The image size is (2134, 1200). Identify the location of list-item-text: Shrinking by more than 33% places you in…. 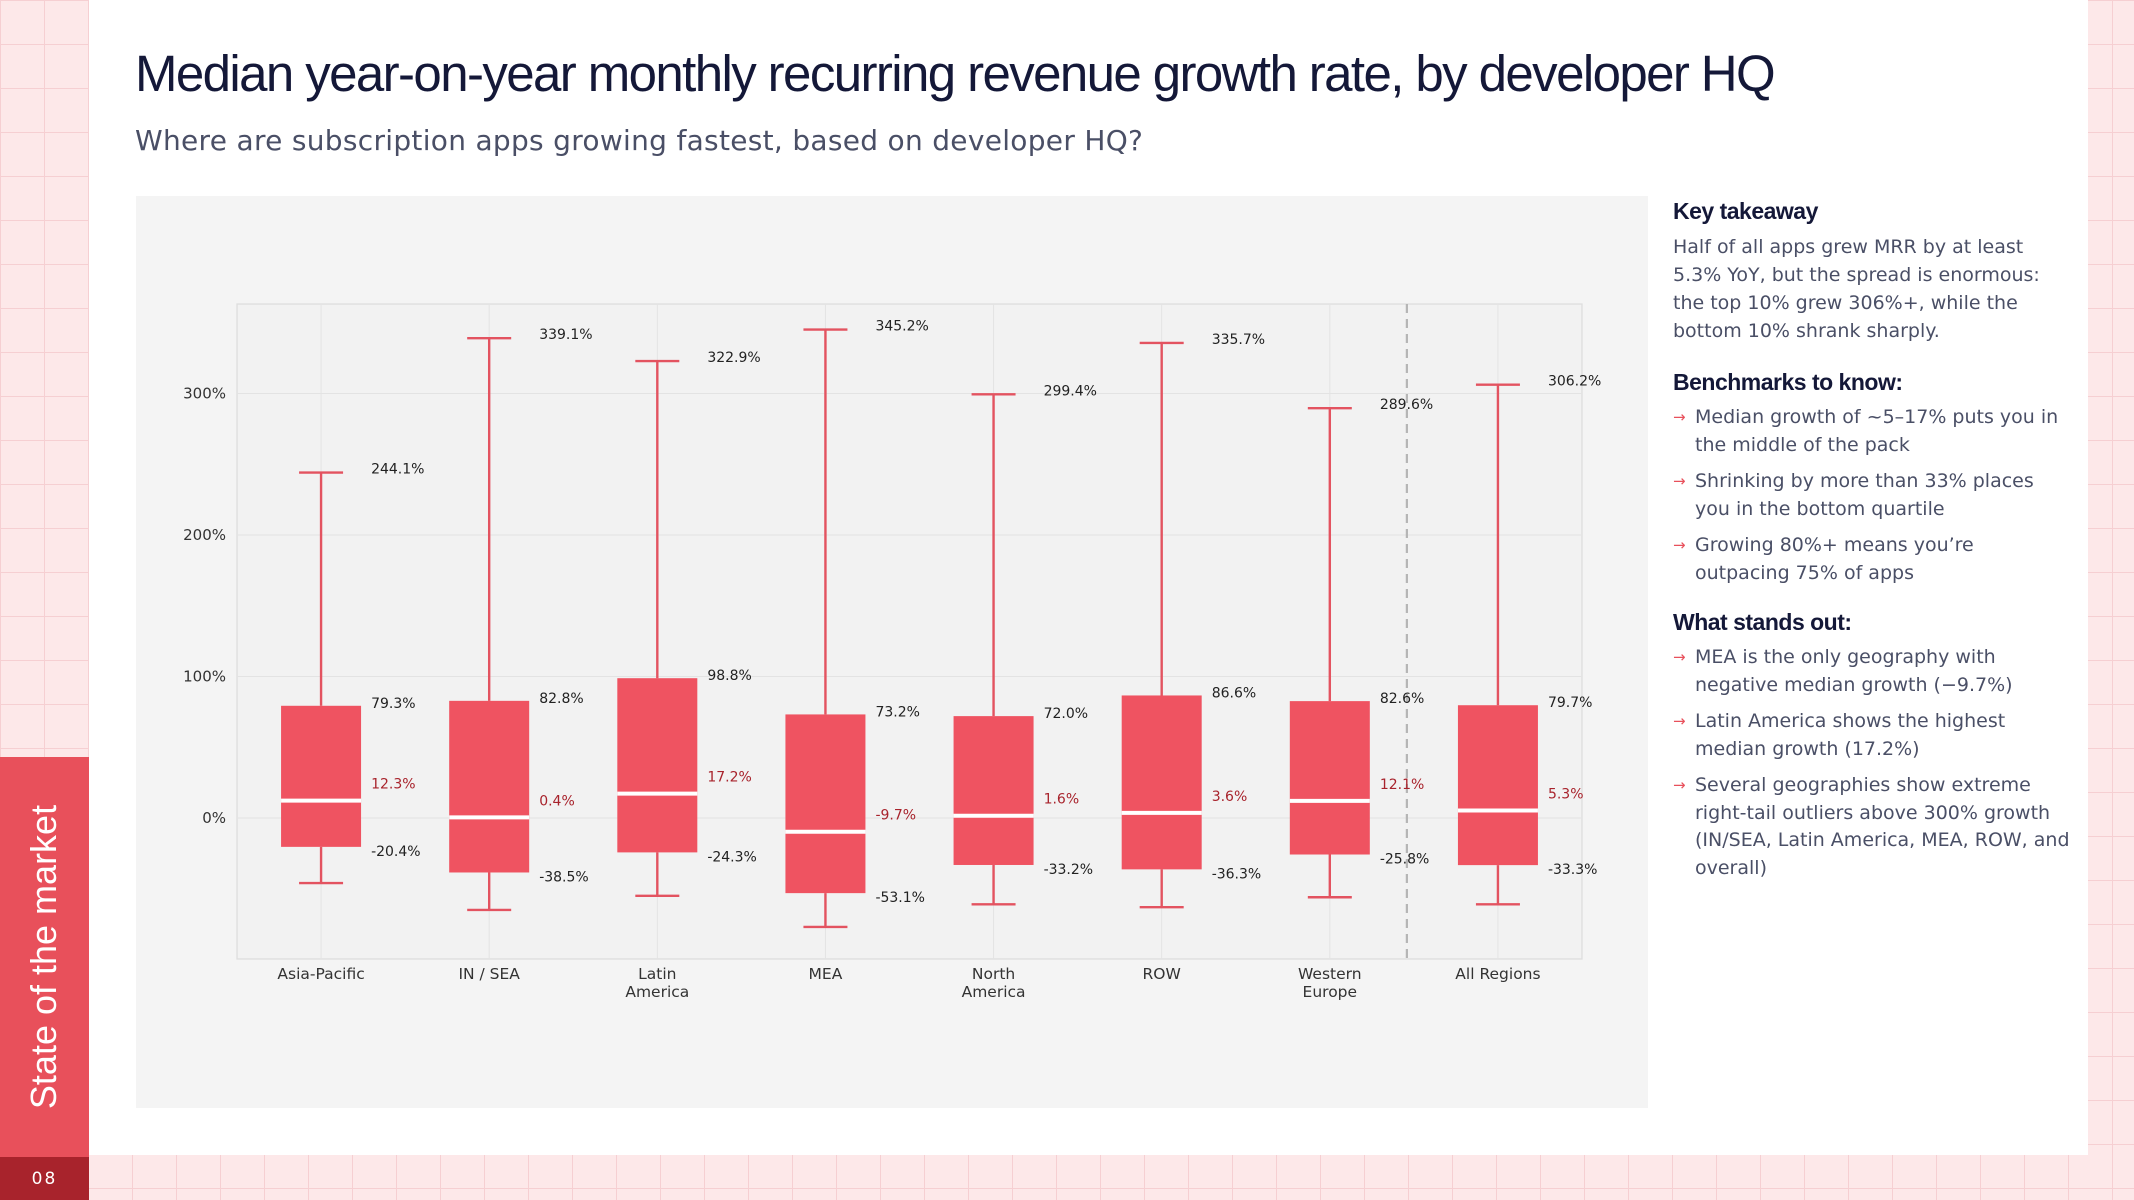
(1864, 495).